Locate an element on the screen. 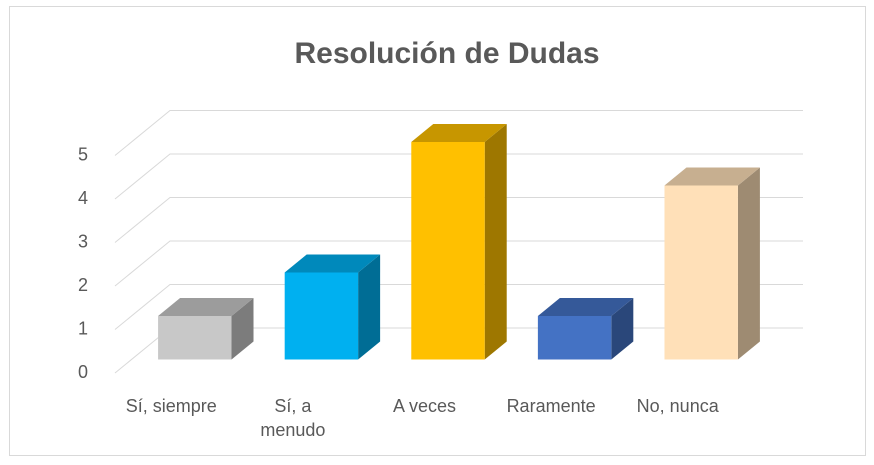  y-tick-label: 0 is located at coordinates (83, 372).